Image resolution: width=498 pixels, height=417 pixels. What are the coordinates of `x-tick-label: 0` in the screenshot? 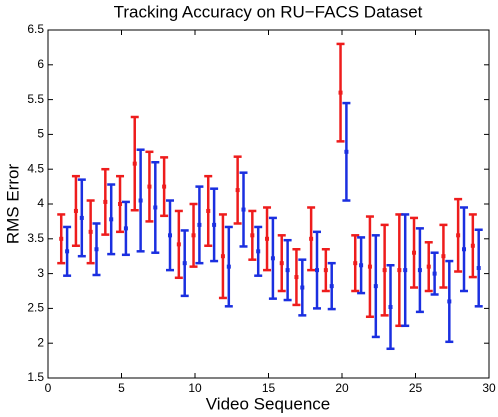 It's located at (48, 388).